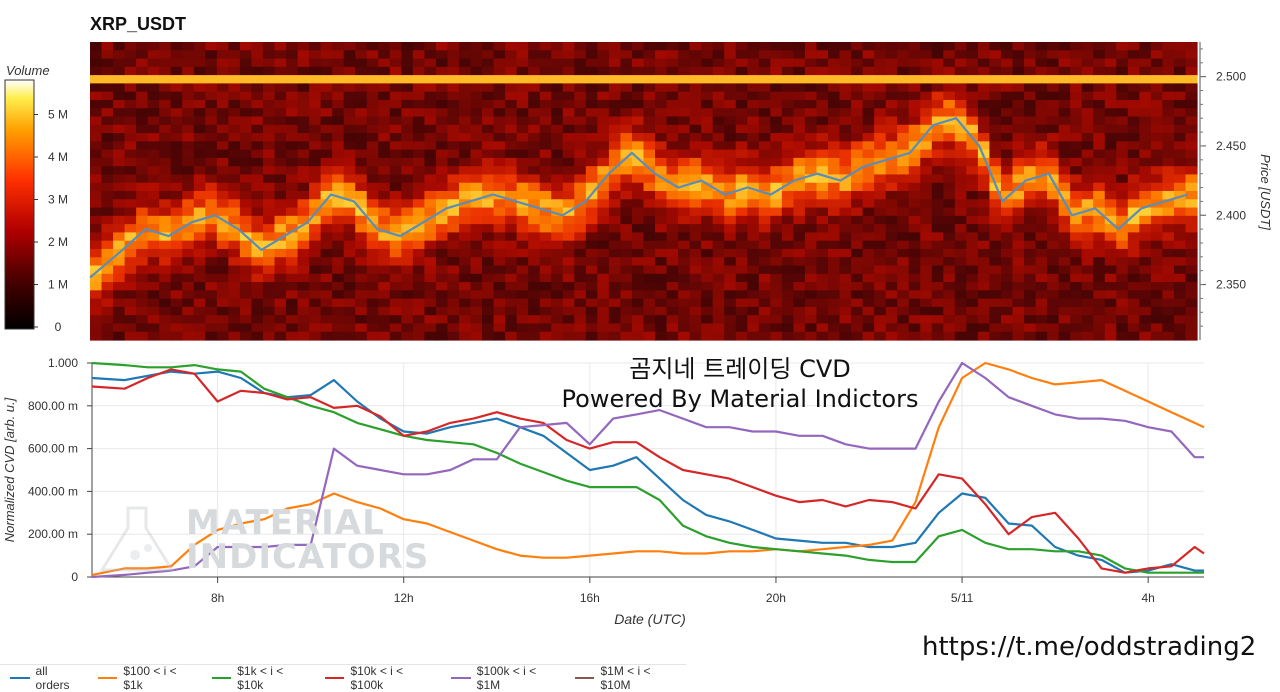 This screenshot has width=1280, height=692. What do you see at coordinates (740, 369) in the screenshot?
I see `overlay-title-line1: 곰지네 트레이딩 CVD` at bounding box center [740, 369].